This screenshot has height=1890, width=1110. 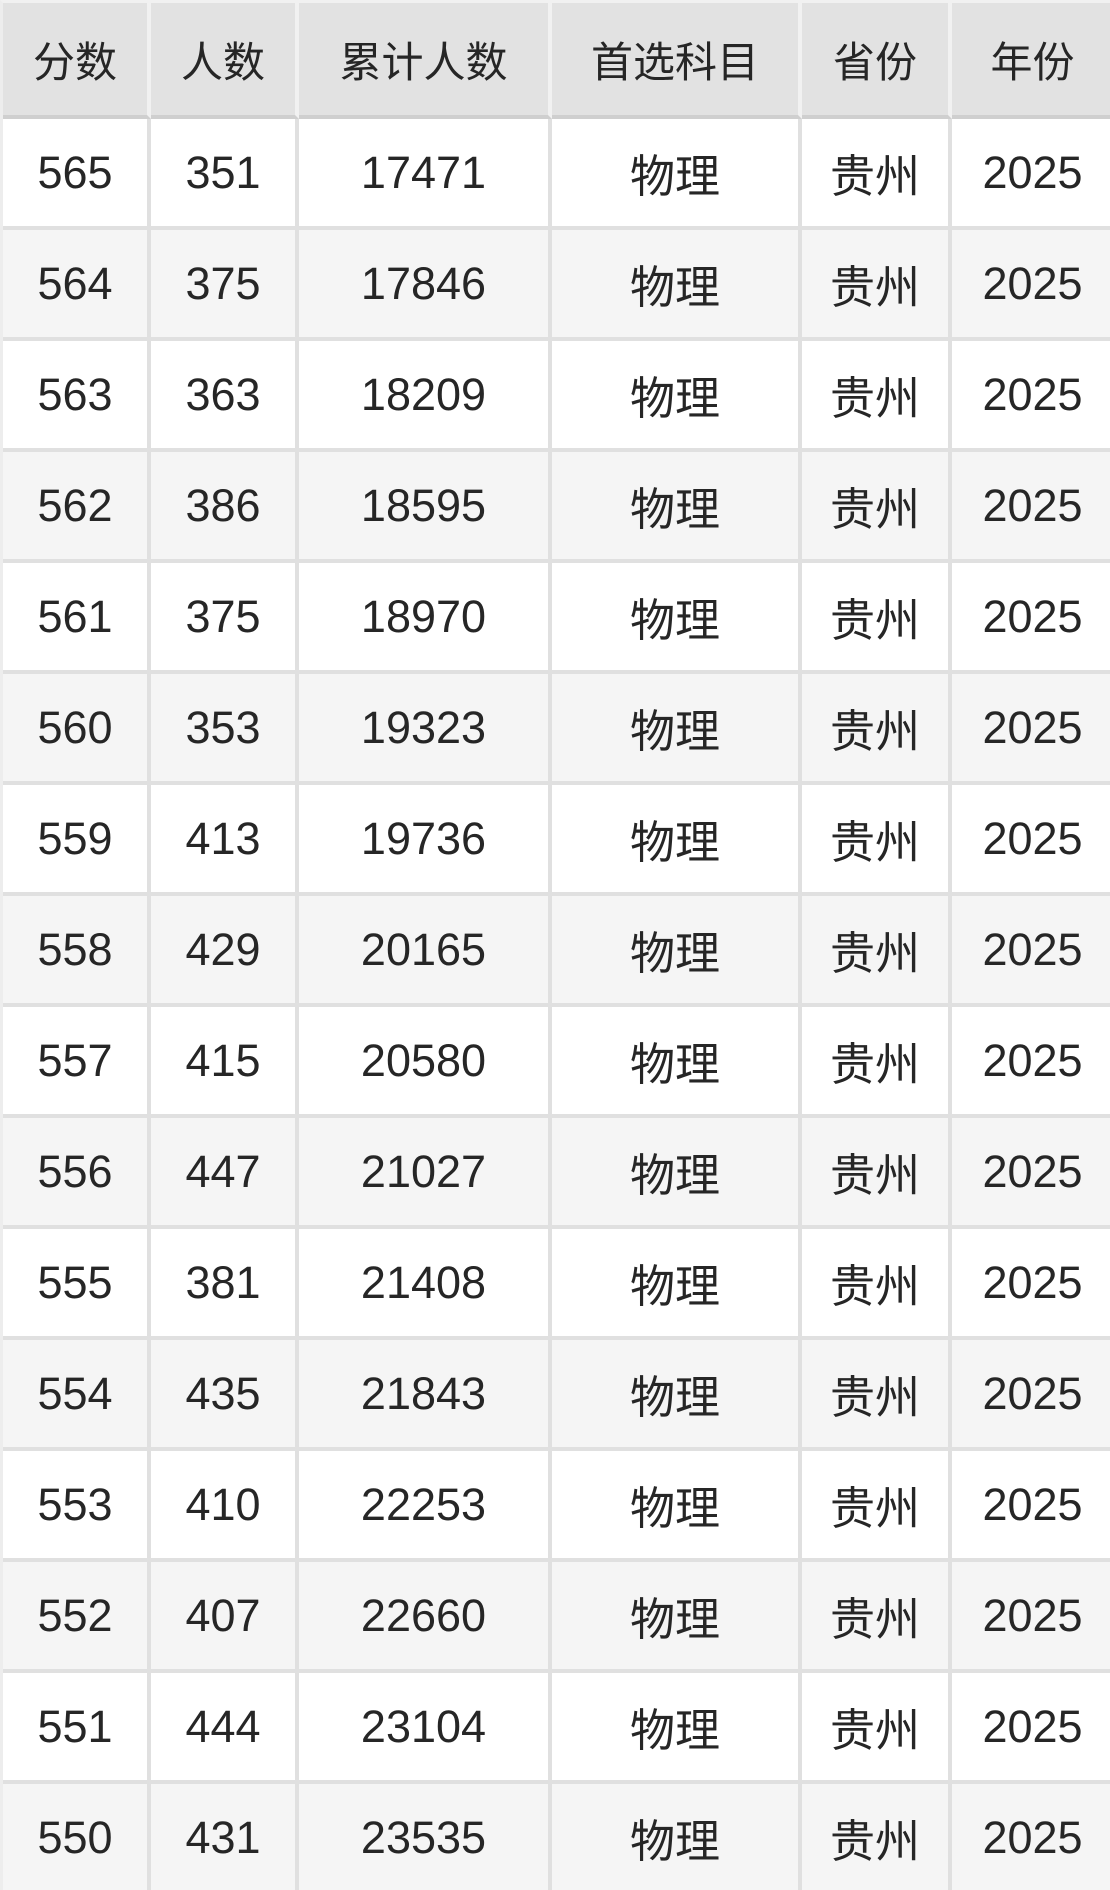 What do you see at coordinates (77, 840) in the screenshot?
I see `cell-score: 559` at bounding box center [77, 840].